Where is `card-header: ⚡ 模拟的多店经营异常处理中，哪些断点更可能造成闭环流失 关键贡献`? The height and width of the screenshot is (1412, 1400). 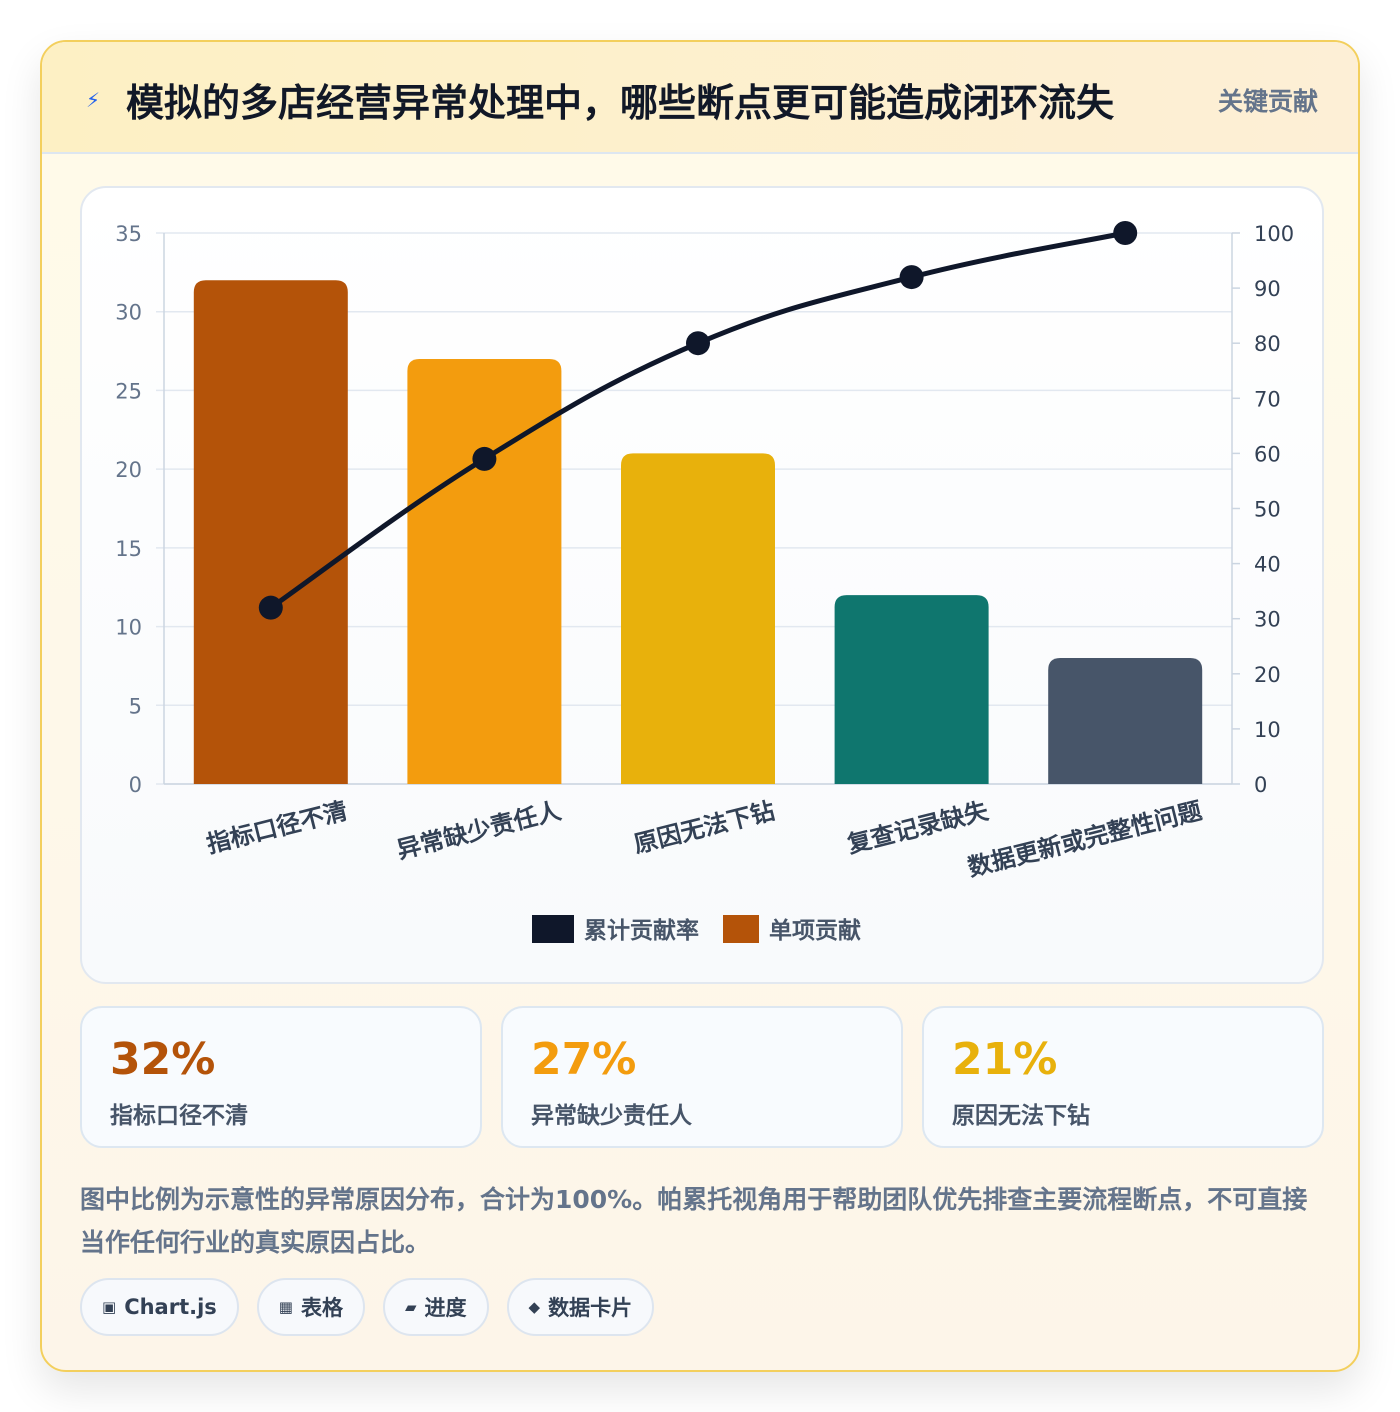
card-header: ⚡ 模拟的多店经营异常处理中，哪些断点更可能造成闭环流失 关键贡献 is located at coordinates (700, 98).